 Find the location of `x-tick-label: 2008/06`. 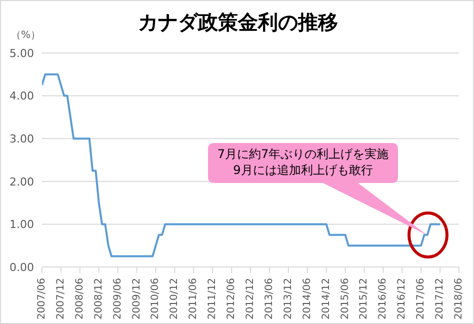

x-tick-label: 2008/06 is located at coordinates (80, 299).